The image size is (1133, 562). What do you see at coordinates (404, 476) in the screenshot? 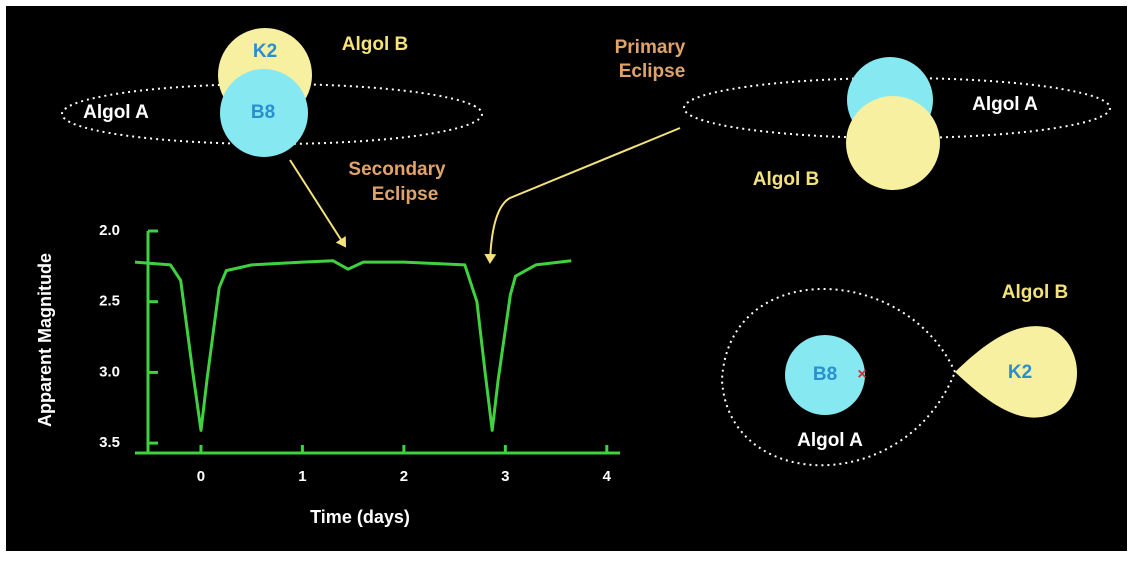
I see `x-tick-label: 2` at bounding box center [404, 476].